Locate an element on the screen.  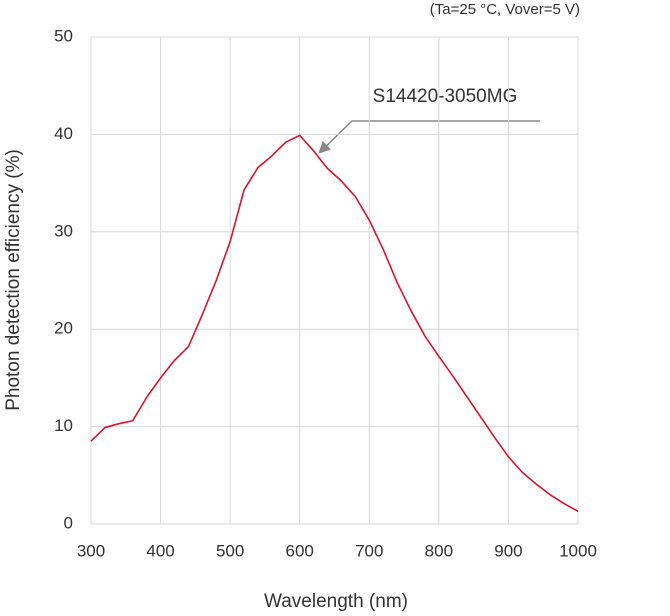
y-axis-label: Photon detection efficiency (%) is located at coordinates (13, 280).